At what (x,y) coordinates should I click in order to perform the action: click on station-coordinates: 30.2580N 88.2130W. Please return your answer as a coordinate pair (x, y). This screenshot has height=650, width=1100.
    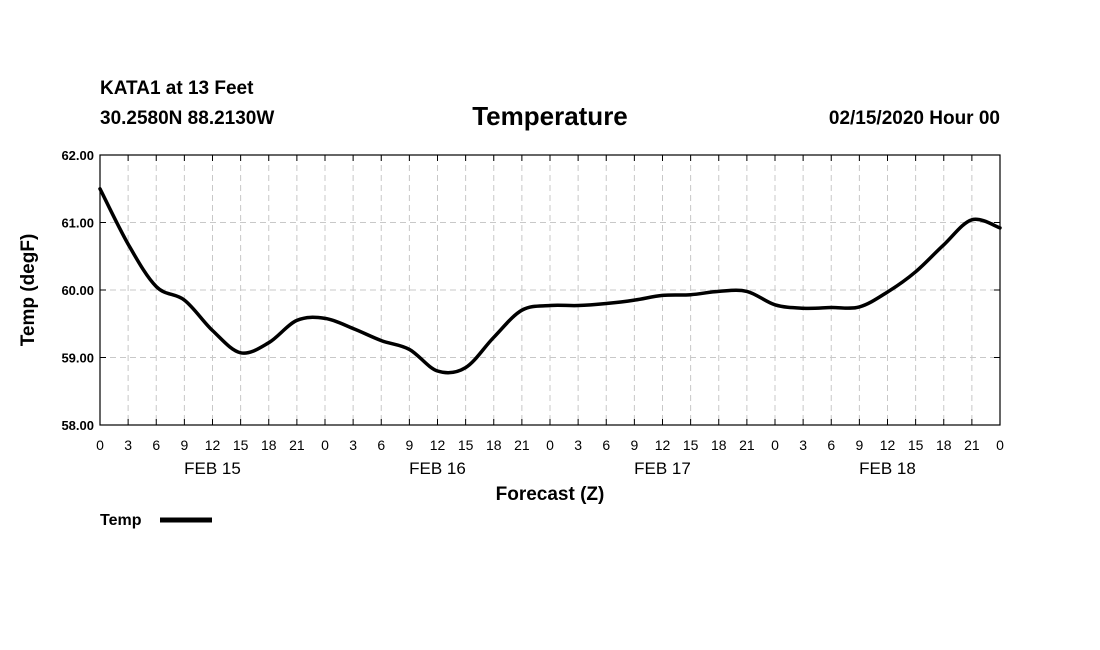
    Looking at the image, I should click on (187, 118).